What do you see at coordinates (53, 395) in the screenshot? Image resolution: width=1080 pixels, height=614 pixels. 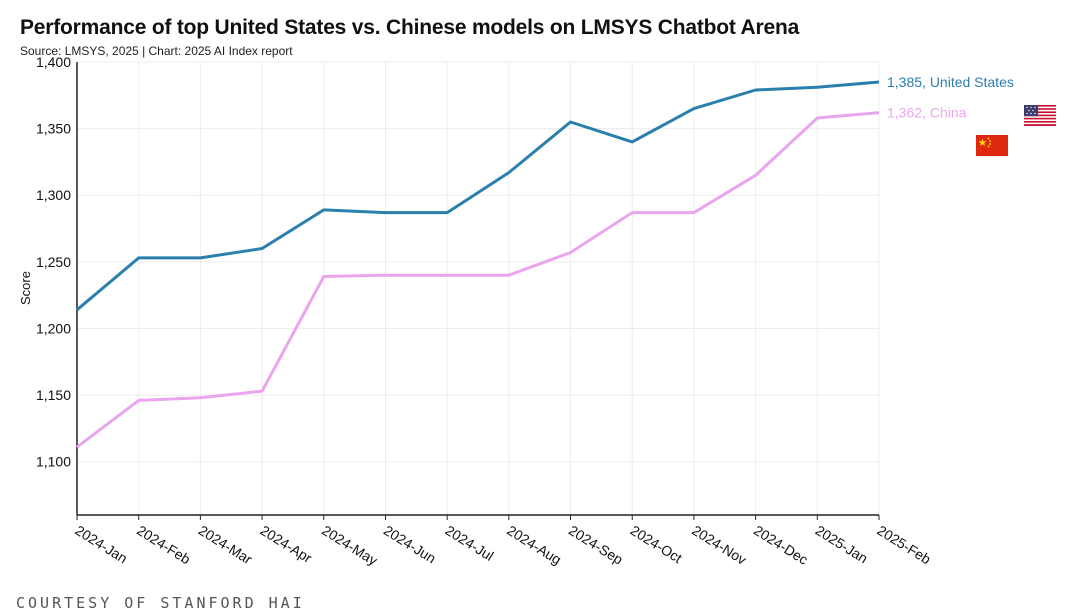 I see `y-tick-label: 1,150` at bounding box center [53, 395].